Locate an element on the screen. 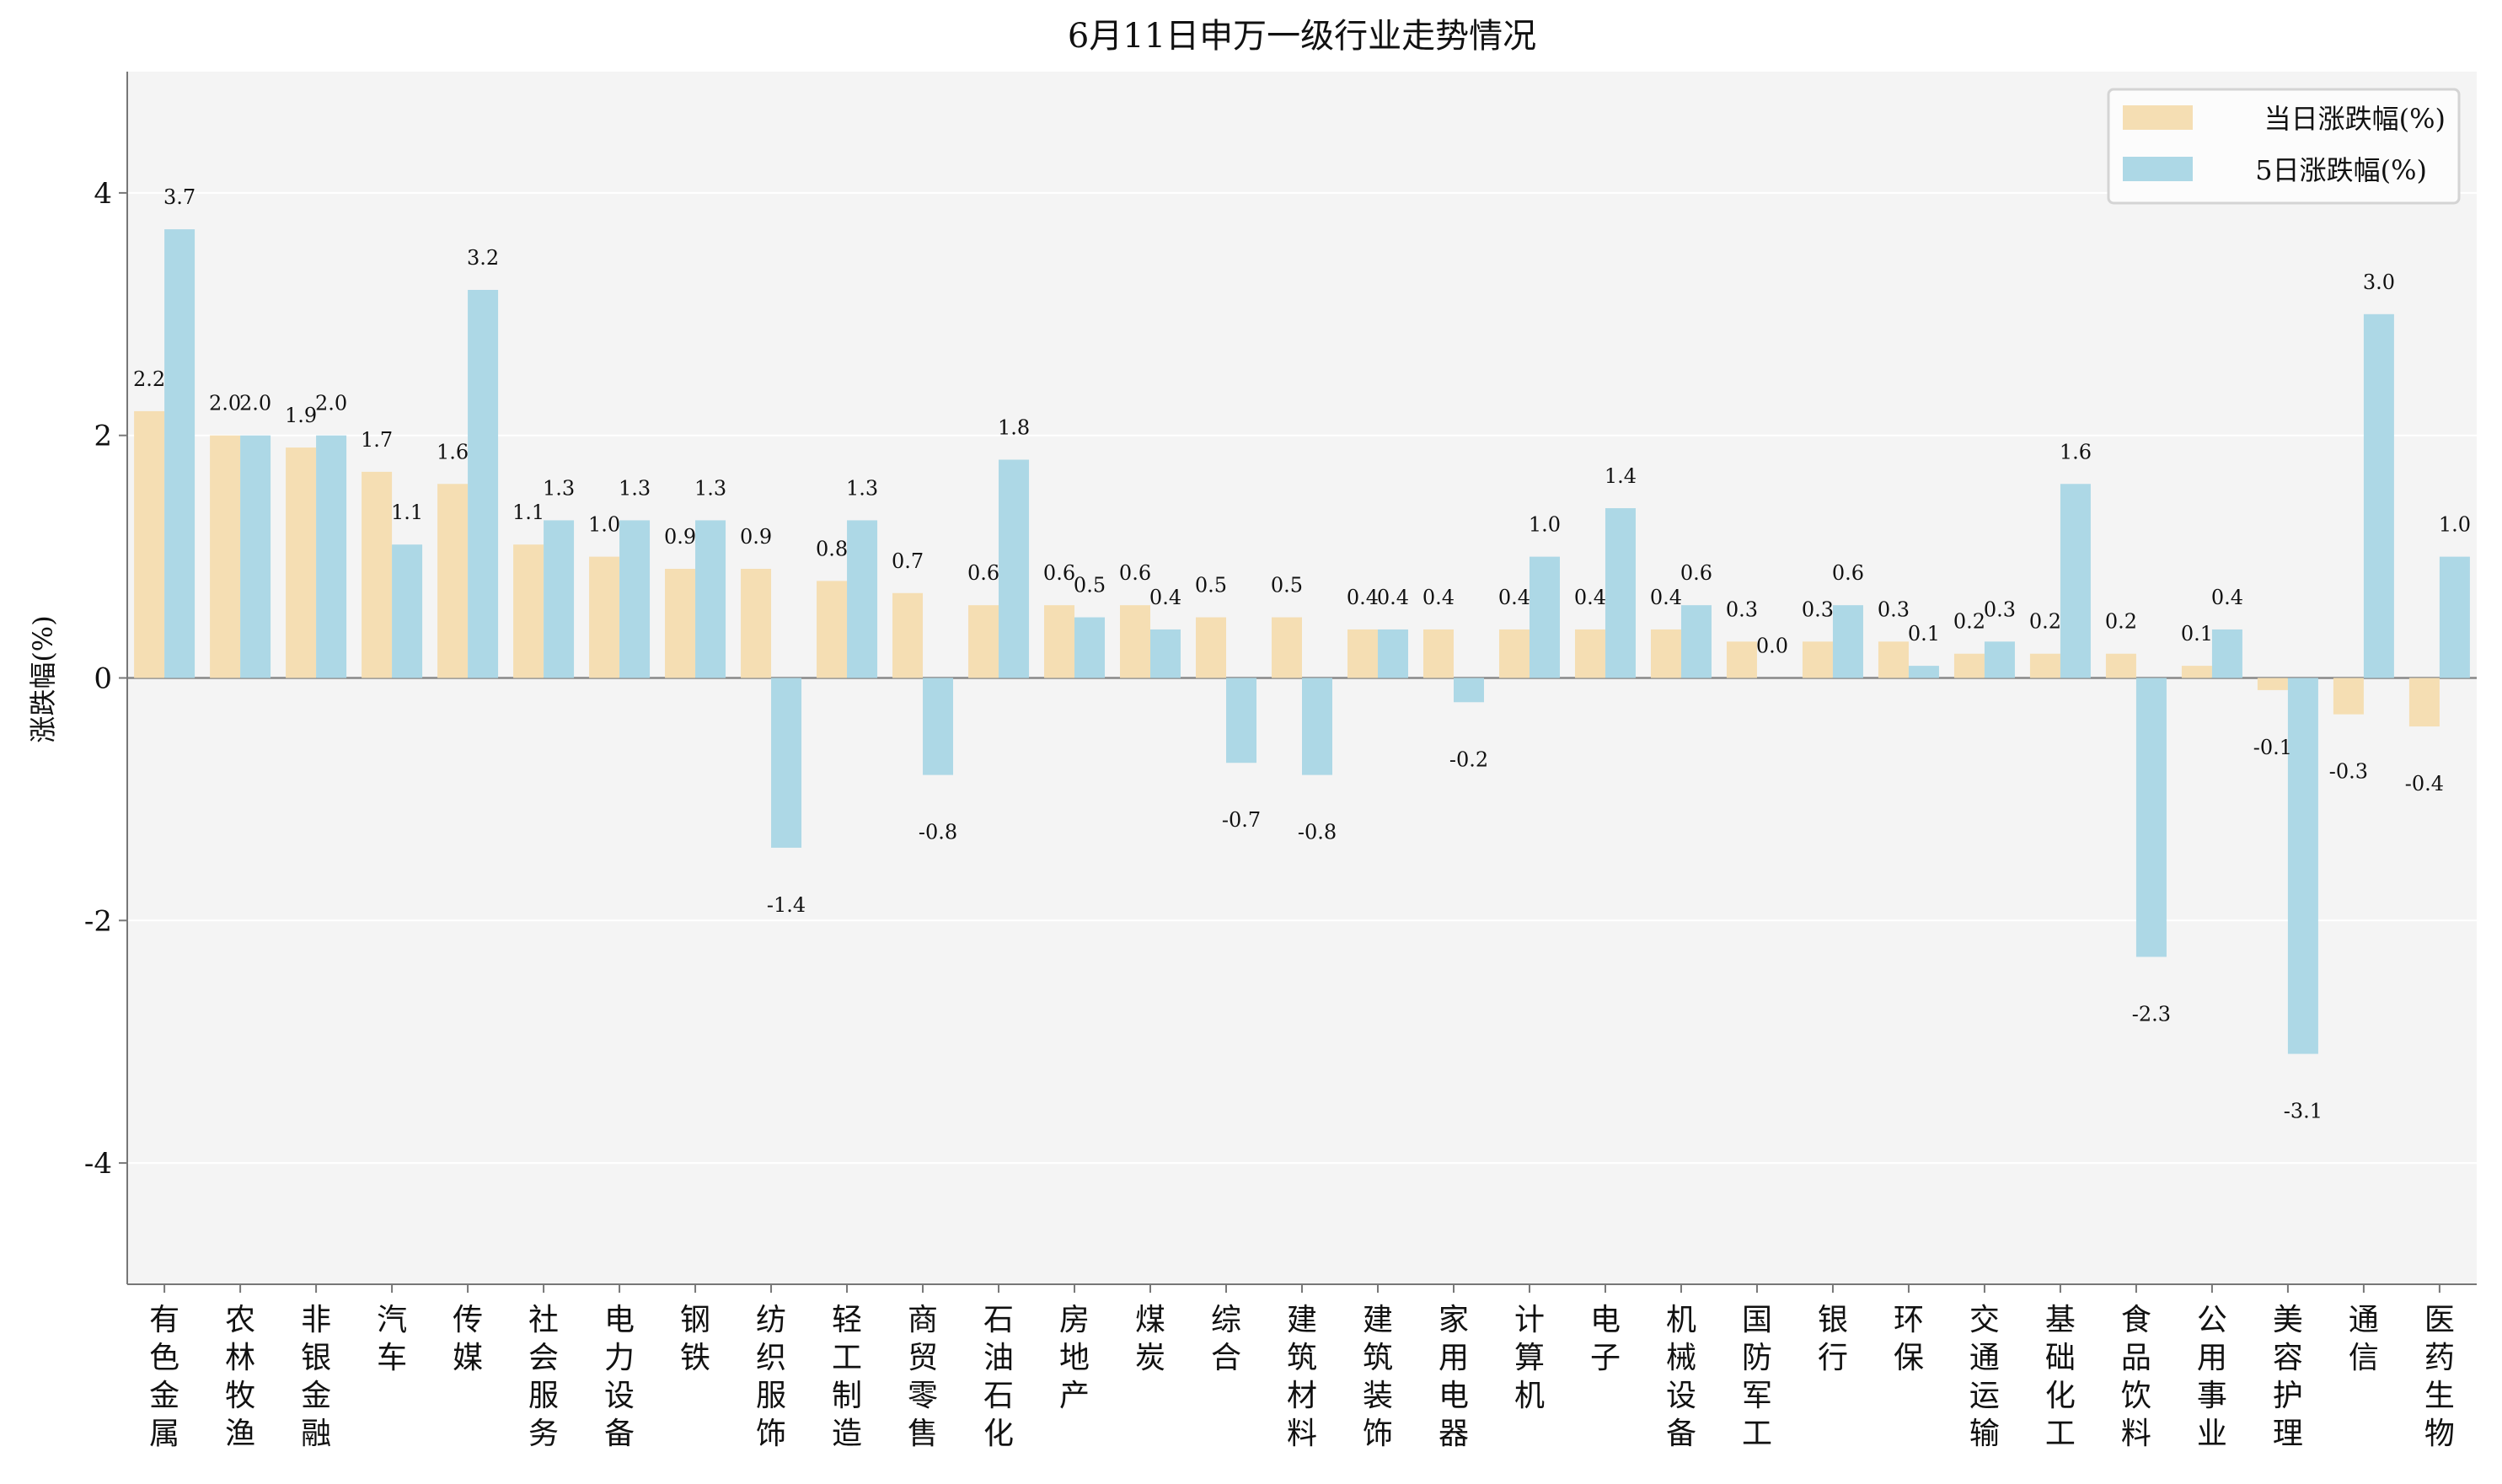  x-tick-label: 建筑材料 is located at coordinates (1302, 1377).